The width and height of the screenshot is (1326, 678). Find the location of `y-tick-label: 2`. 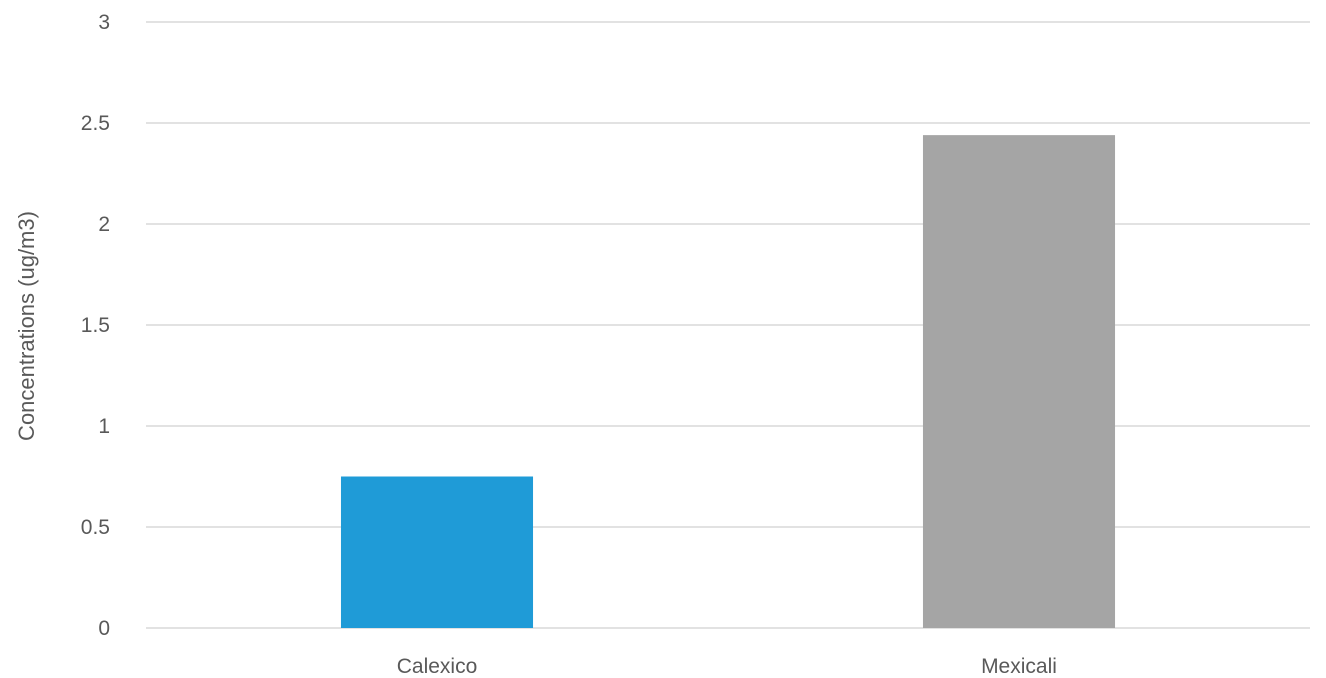

y-tick-label: 2 is located at coordinates (104, 224).